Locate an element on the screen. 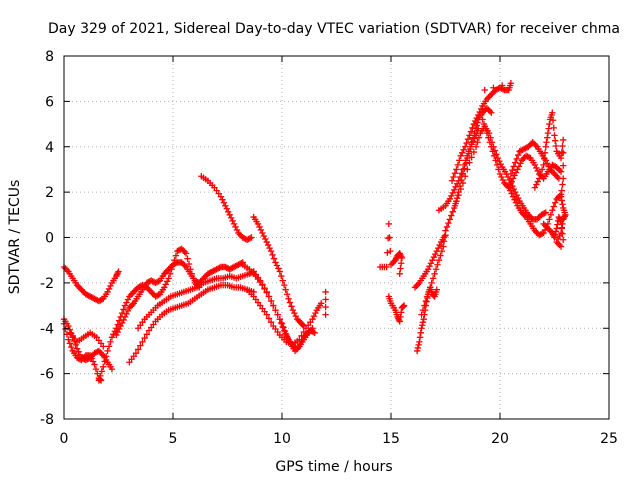 The image size is (640, 480). y-tick-label: 4 is located at coordinates (49, 148).